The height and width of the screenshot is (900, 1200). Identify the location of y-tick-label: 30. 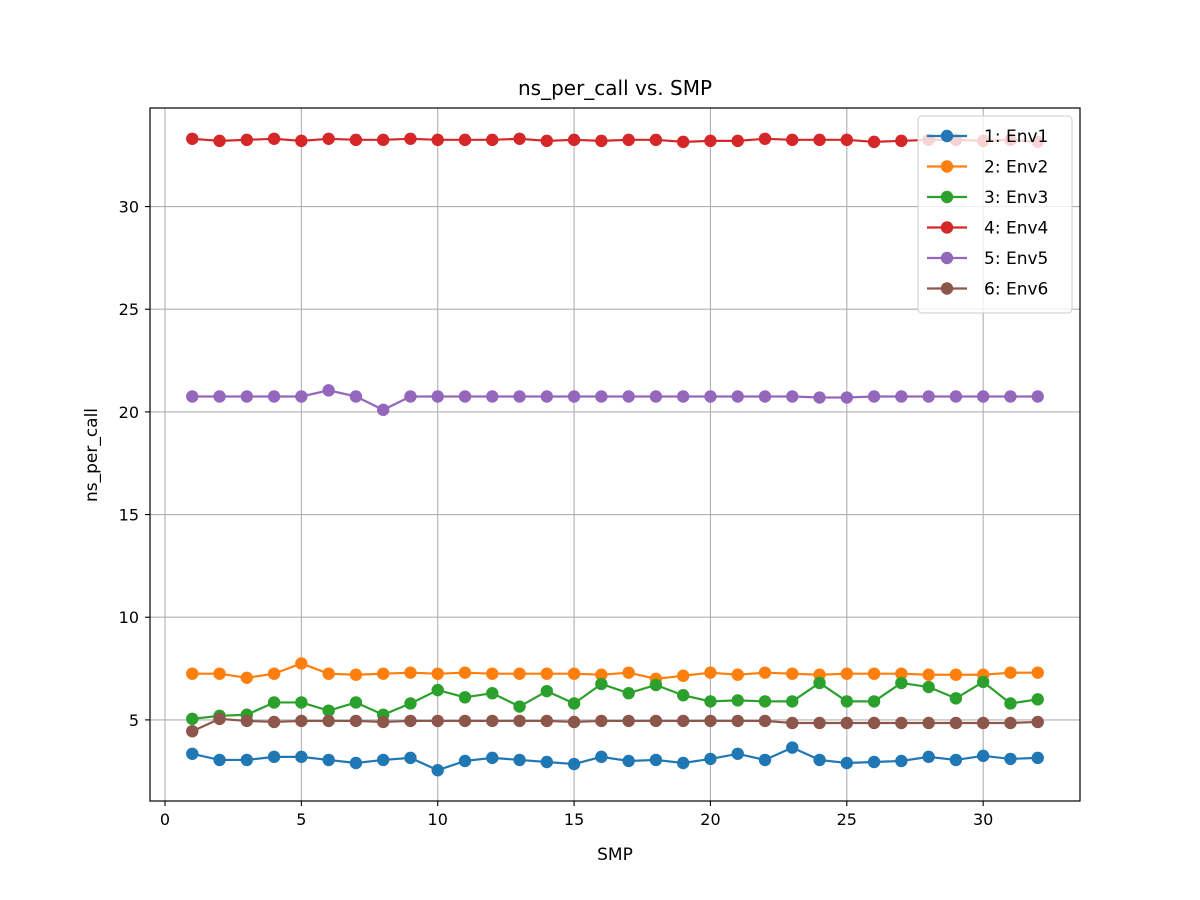
(129, 207).